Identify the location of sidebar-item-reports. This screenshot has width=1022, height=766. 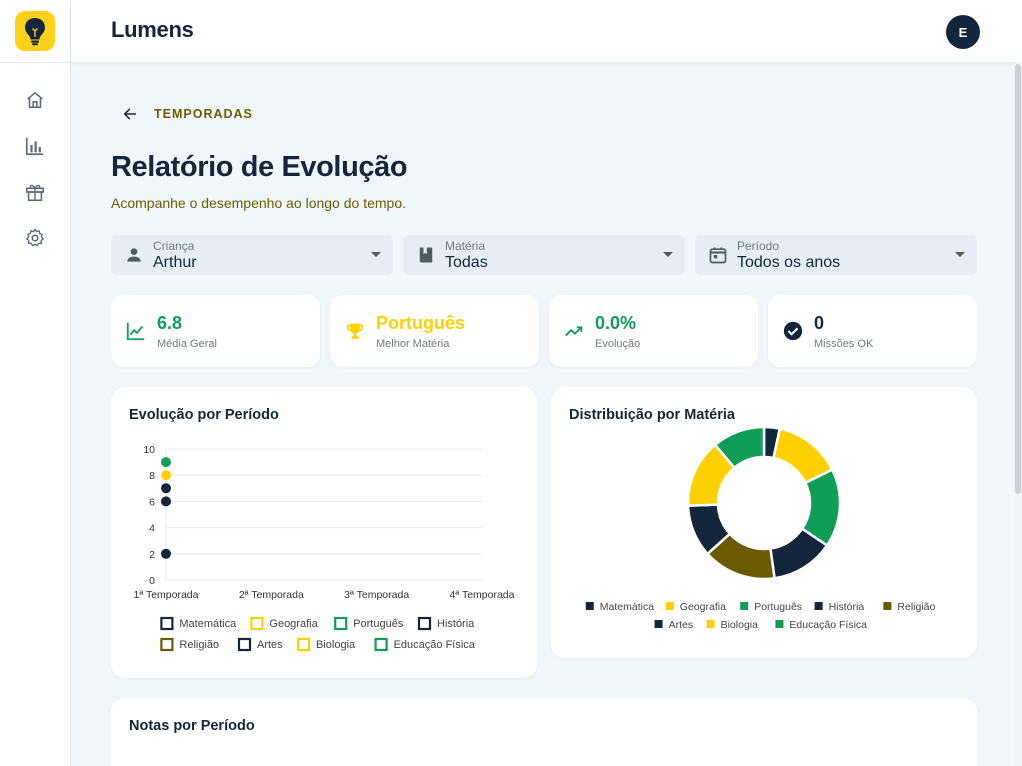
(35, 146).